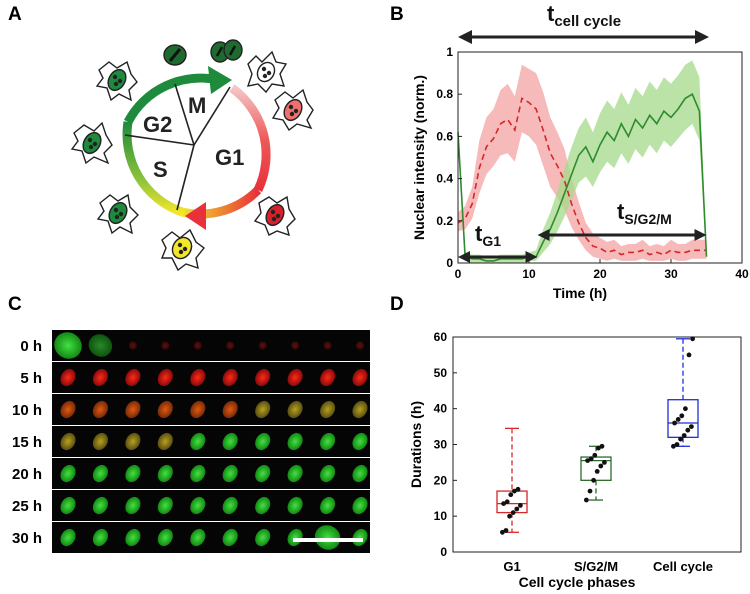  What do you see at coordinates (416, 444) in the screenshot?
I see `y-axis-label: Durations (h)` at bounding box center [416, 444].